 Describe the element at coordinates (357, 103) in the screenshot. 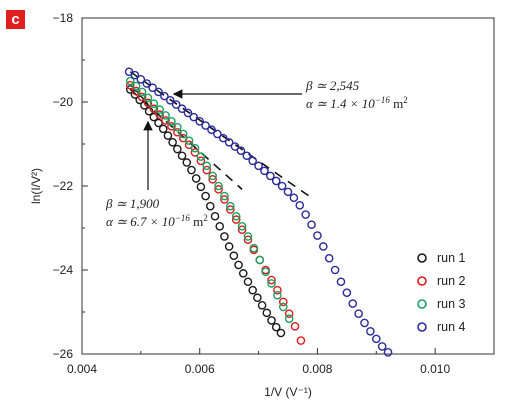

I see `annotation-alpha: α ≃ 1.4 × 10−16 m2` at that location.